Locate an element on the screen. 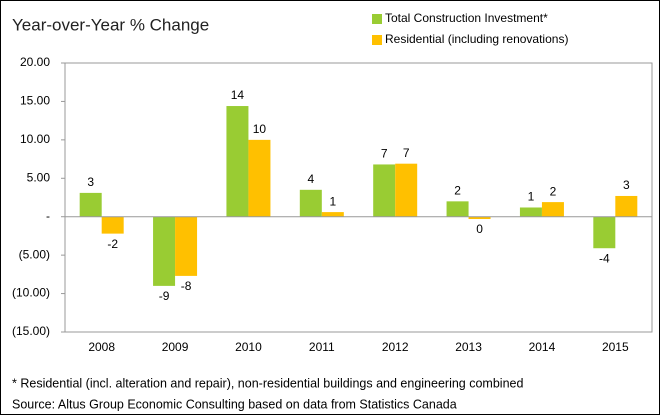 The width and height of the screenshot is (660, 415). y-tick-label: 20.00 is located at coordinates (35, 62).